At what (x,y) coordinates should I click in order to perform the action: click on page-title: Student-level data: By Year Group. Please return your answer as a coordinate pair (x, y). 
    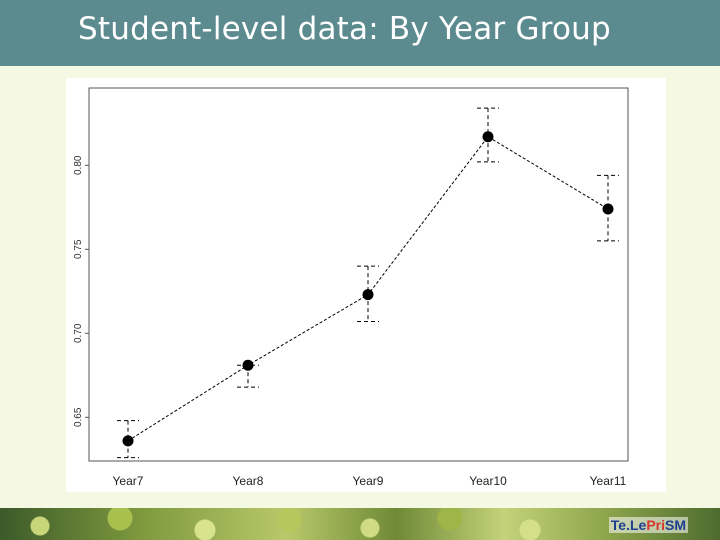
    Looking at the image, I should click on (344, 29).